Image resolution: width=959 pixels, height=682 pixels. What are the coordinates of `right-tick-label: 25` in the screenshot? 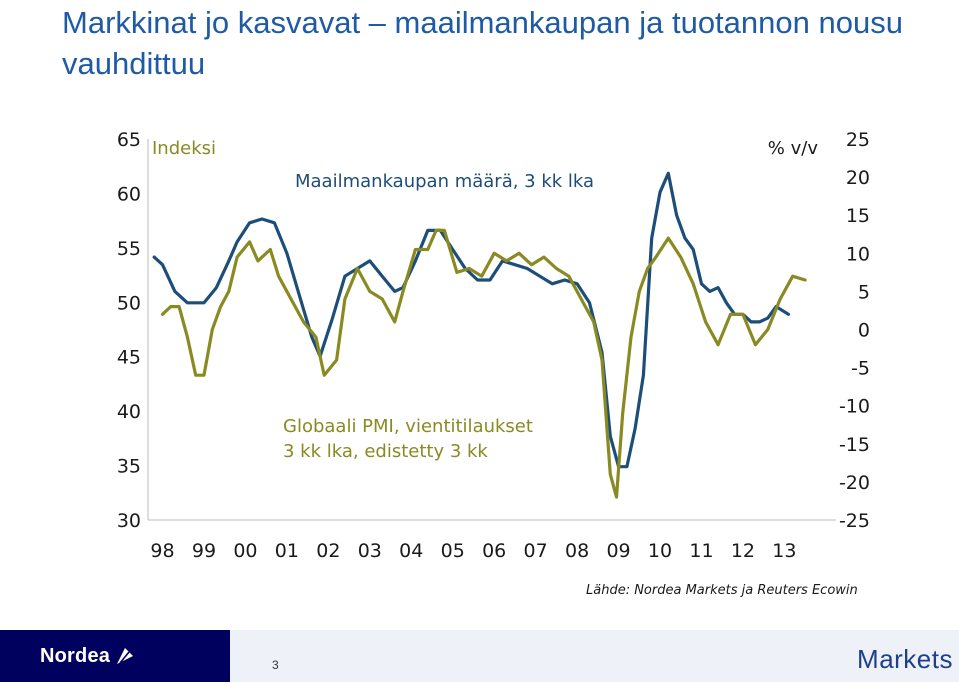 It's located at (858, 140).